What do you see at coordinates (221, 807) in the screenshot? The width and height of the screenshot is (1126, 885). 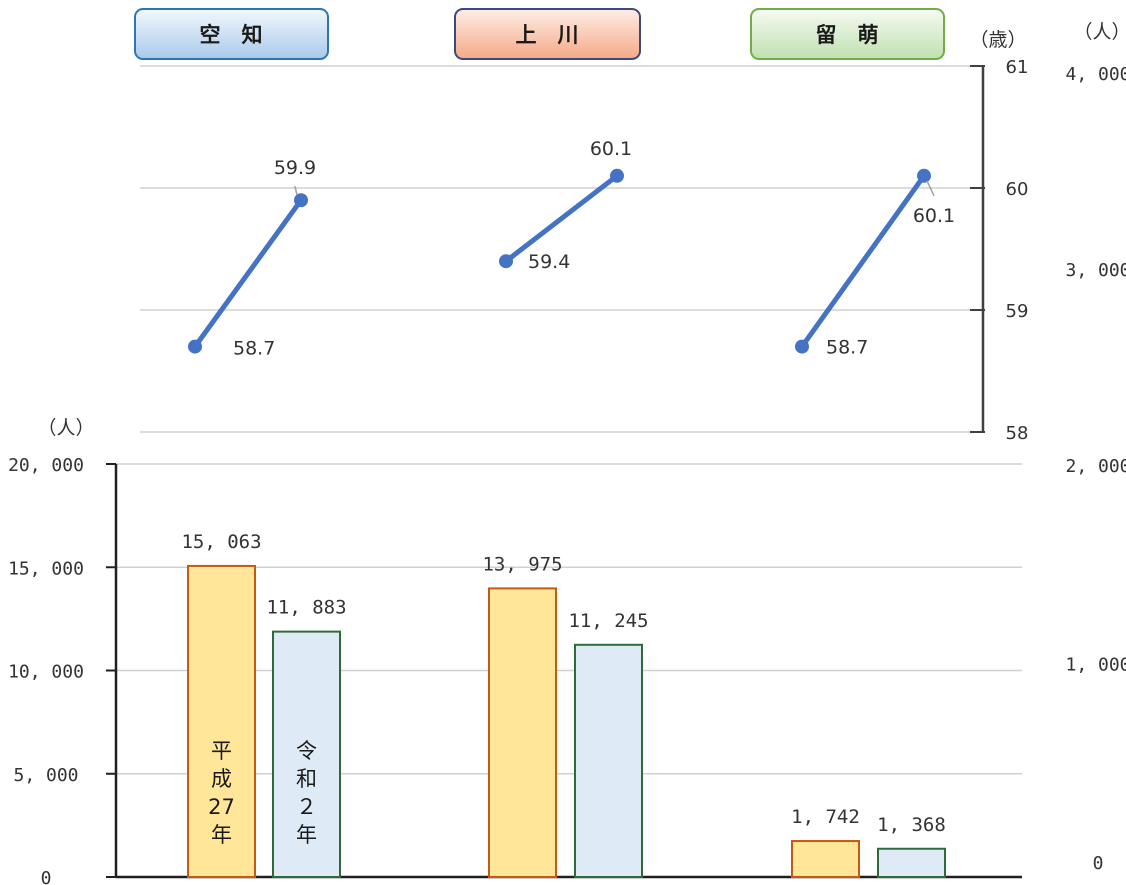 I see `bar-series-vertical-label-char: 27` at bounding box center [221, 807].